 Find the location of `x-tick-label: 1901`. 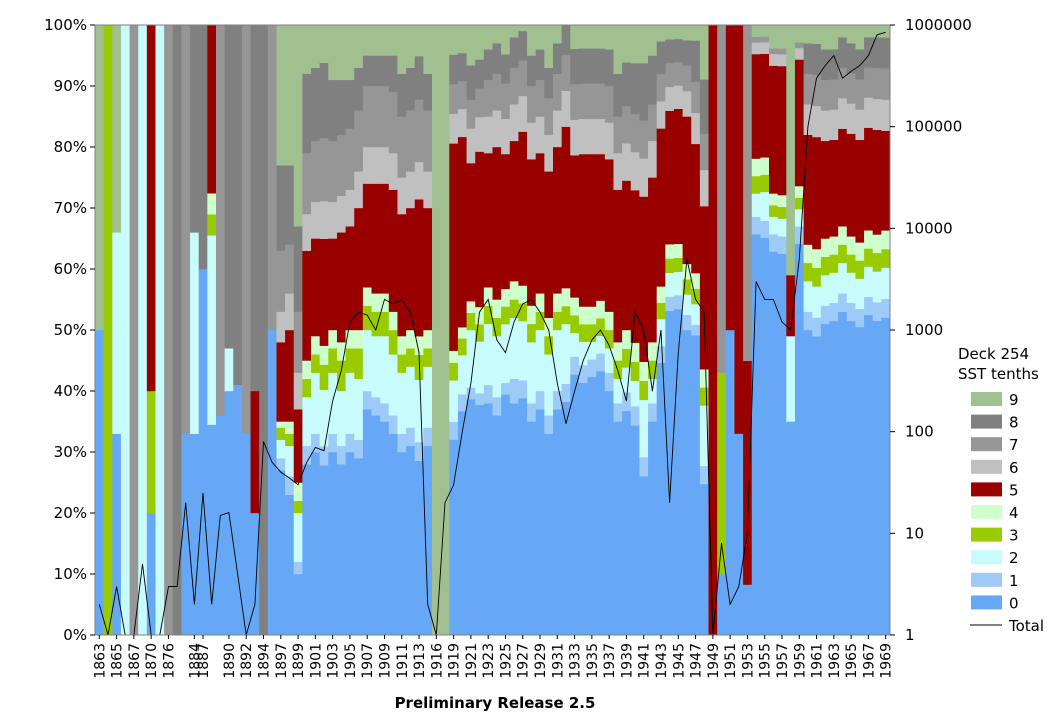

x-tick-label: 1901 is located at coordinates (316, 661).